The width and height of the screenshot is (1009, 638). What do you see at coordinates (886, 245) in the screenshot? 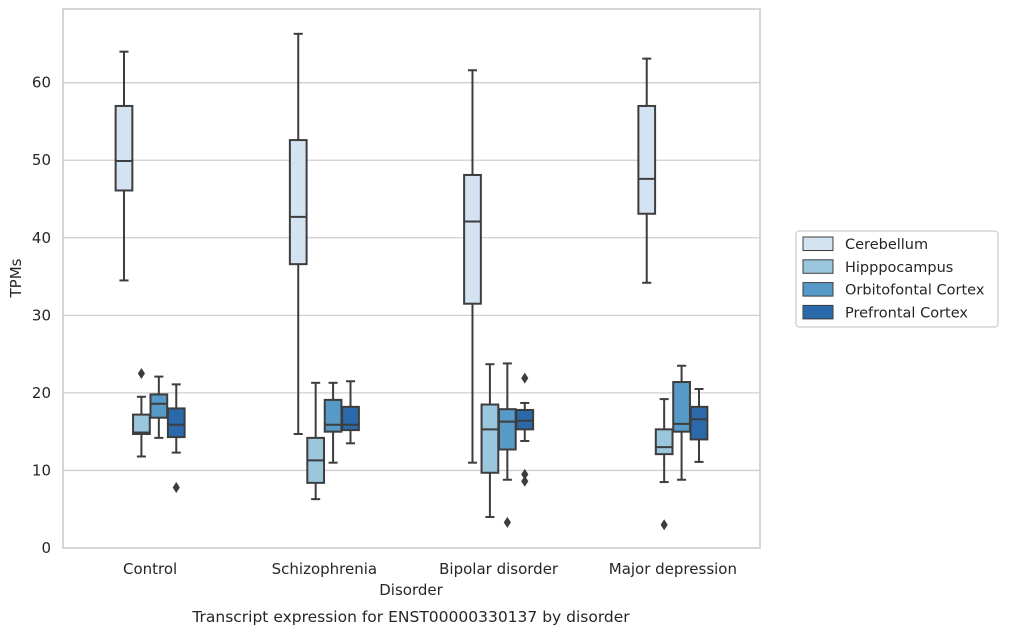
I see `legend-label: Cerebellum` at bounding box center [886, 245].